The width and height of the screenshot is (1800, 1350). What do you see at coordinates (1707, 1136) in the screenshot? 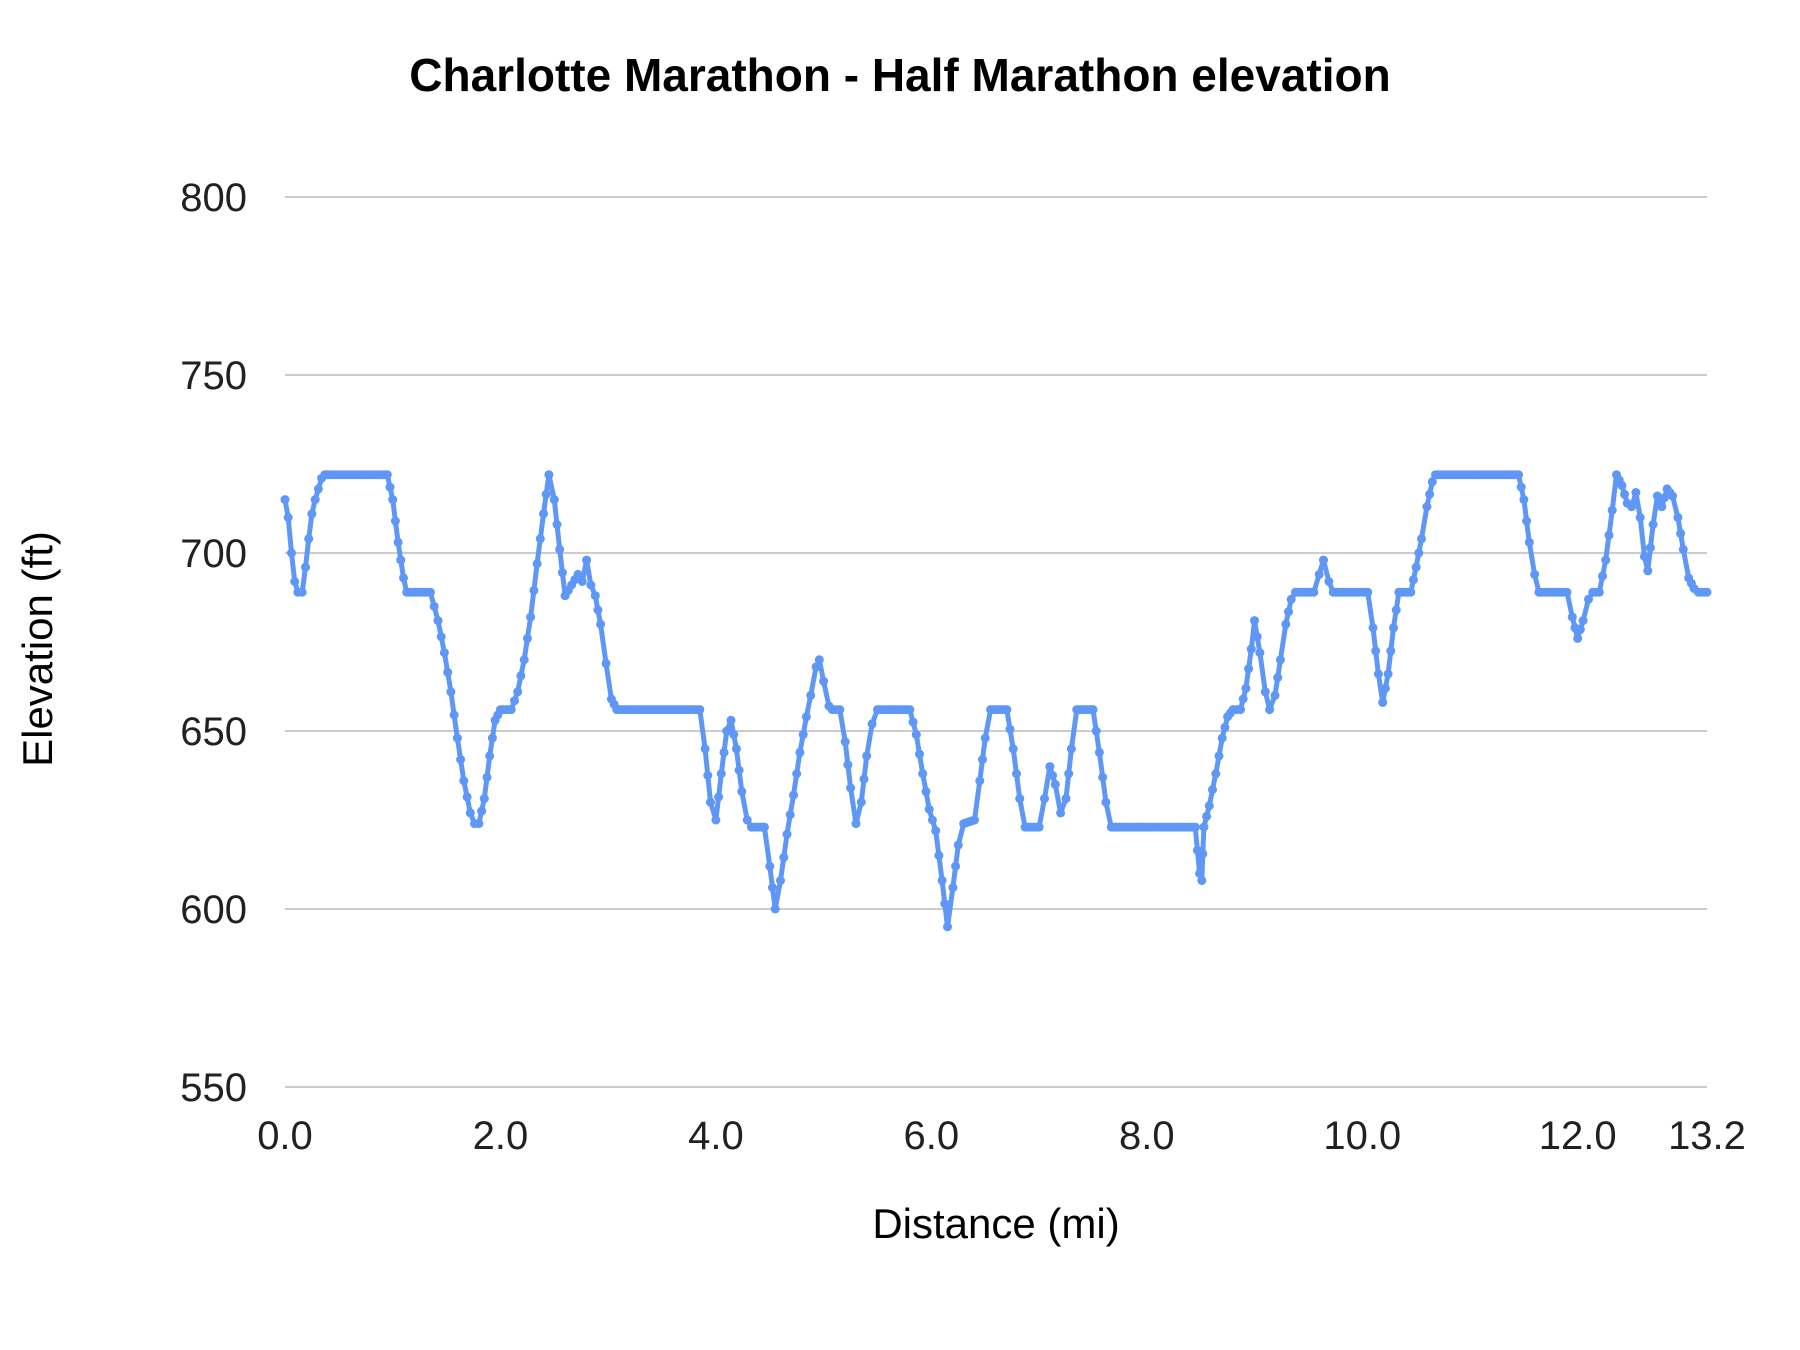
I see `x-tick-label: 13.2` at bounding box center [1707, 1136].